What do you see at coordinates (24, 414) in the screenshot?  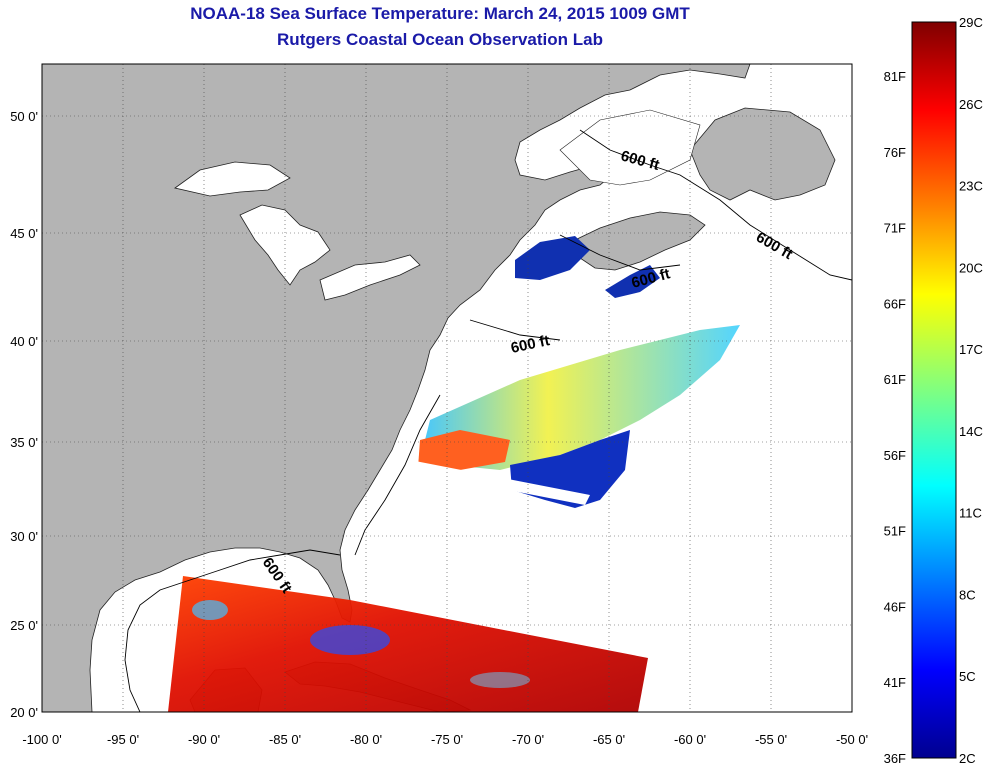 I see `latitude-labels: 50 0' 45 0' 40 0' 35 0' 30 0' 25 0' 20 0'` at bounding box center [24, 414].